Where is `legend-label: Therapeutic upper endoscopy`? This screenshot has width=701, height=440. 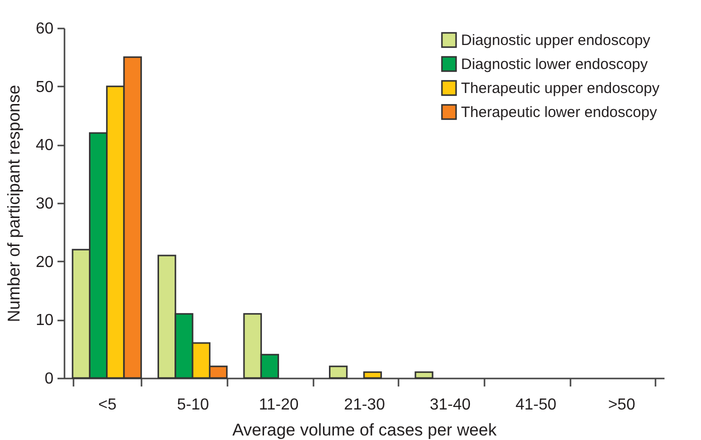 legend-label: Therapeutic upper endoscopy is located at coordinates (560, 88).